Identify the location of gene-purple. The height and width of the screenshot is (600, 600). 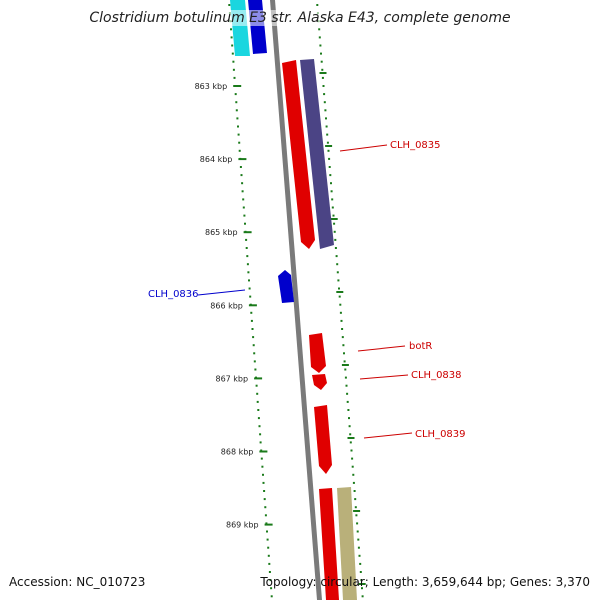
(317, 154).